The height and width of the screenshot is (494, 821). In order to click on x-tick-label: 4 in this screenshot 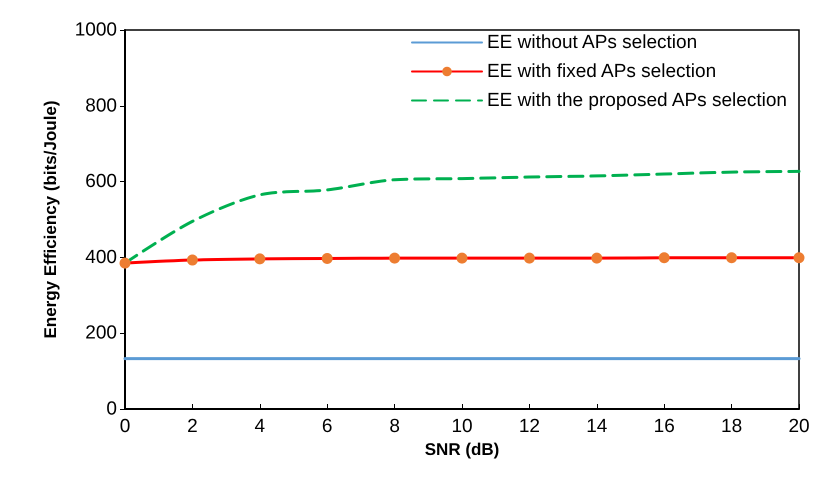, I will do `click(260, 426)`.